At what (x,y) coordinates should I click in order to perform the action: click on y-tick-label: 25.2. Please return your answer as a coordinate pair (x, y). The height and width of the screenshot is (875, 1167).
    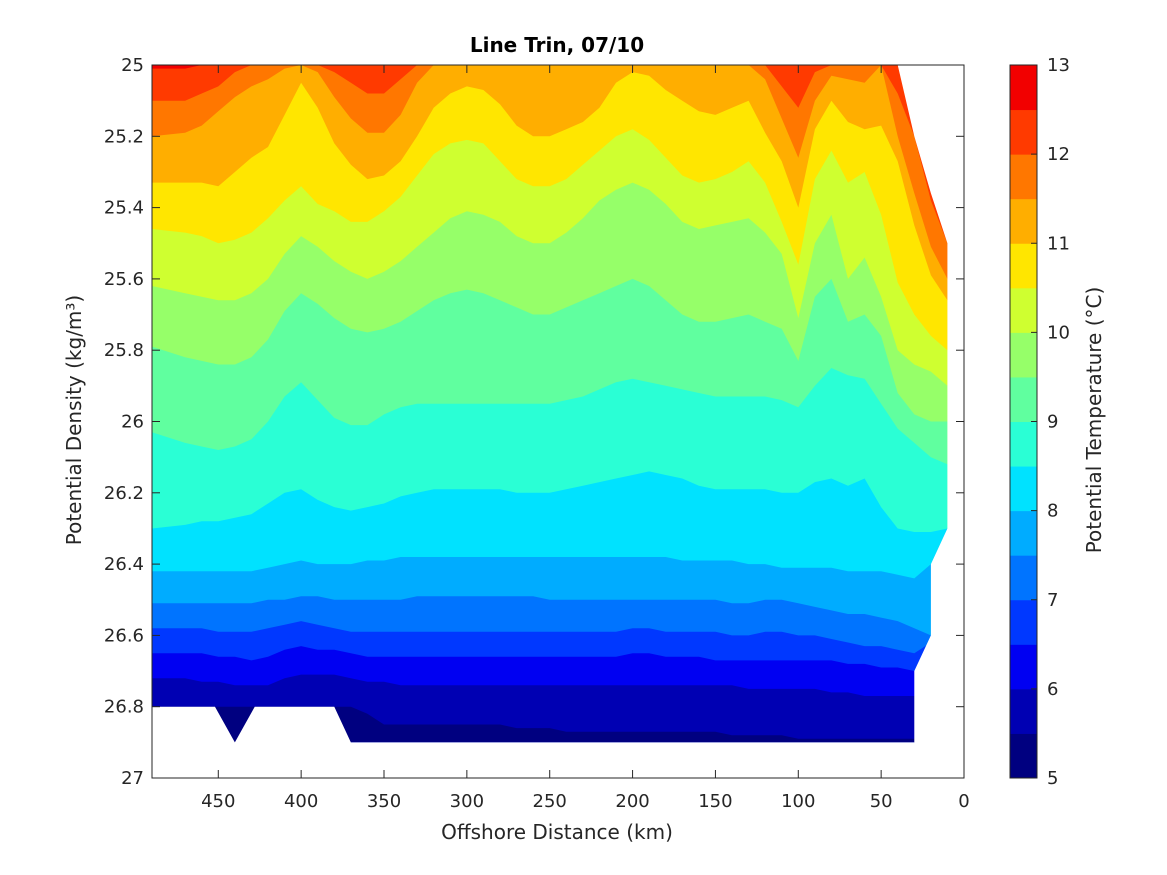
    Looking at the image, I should click on (124, 136).